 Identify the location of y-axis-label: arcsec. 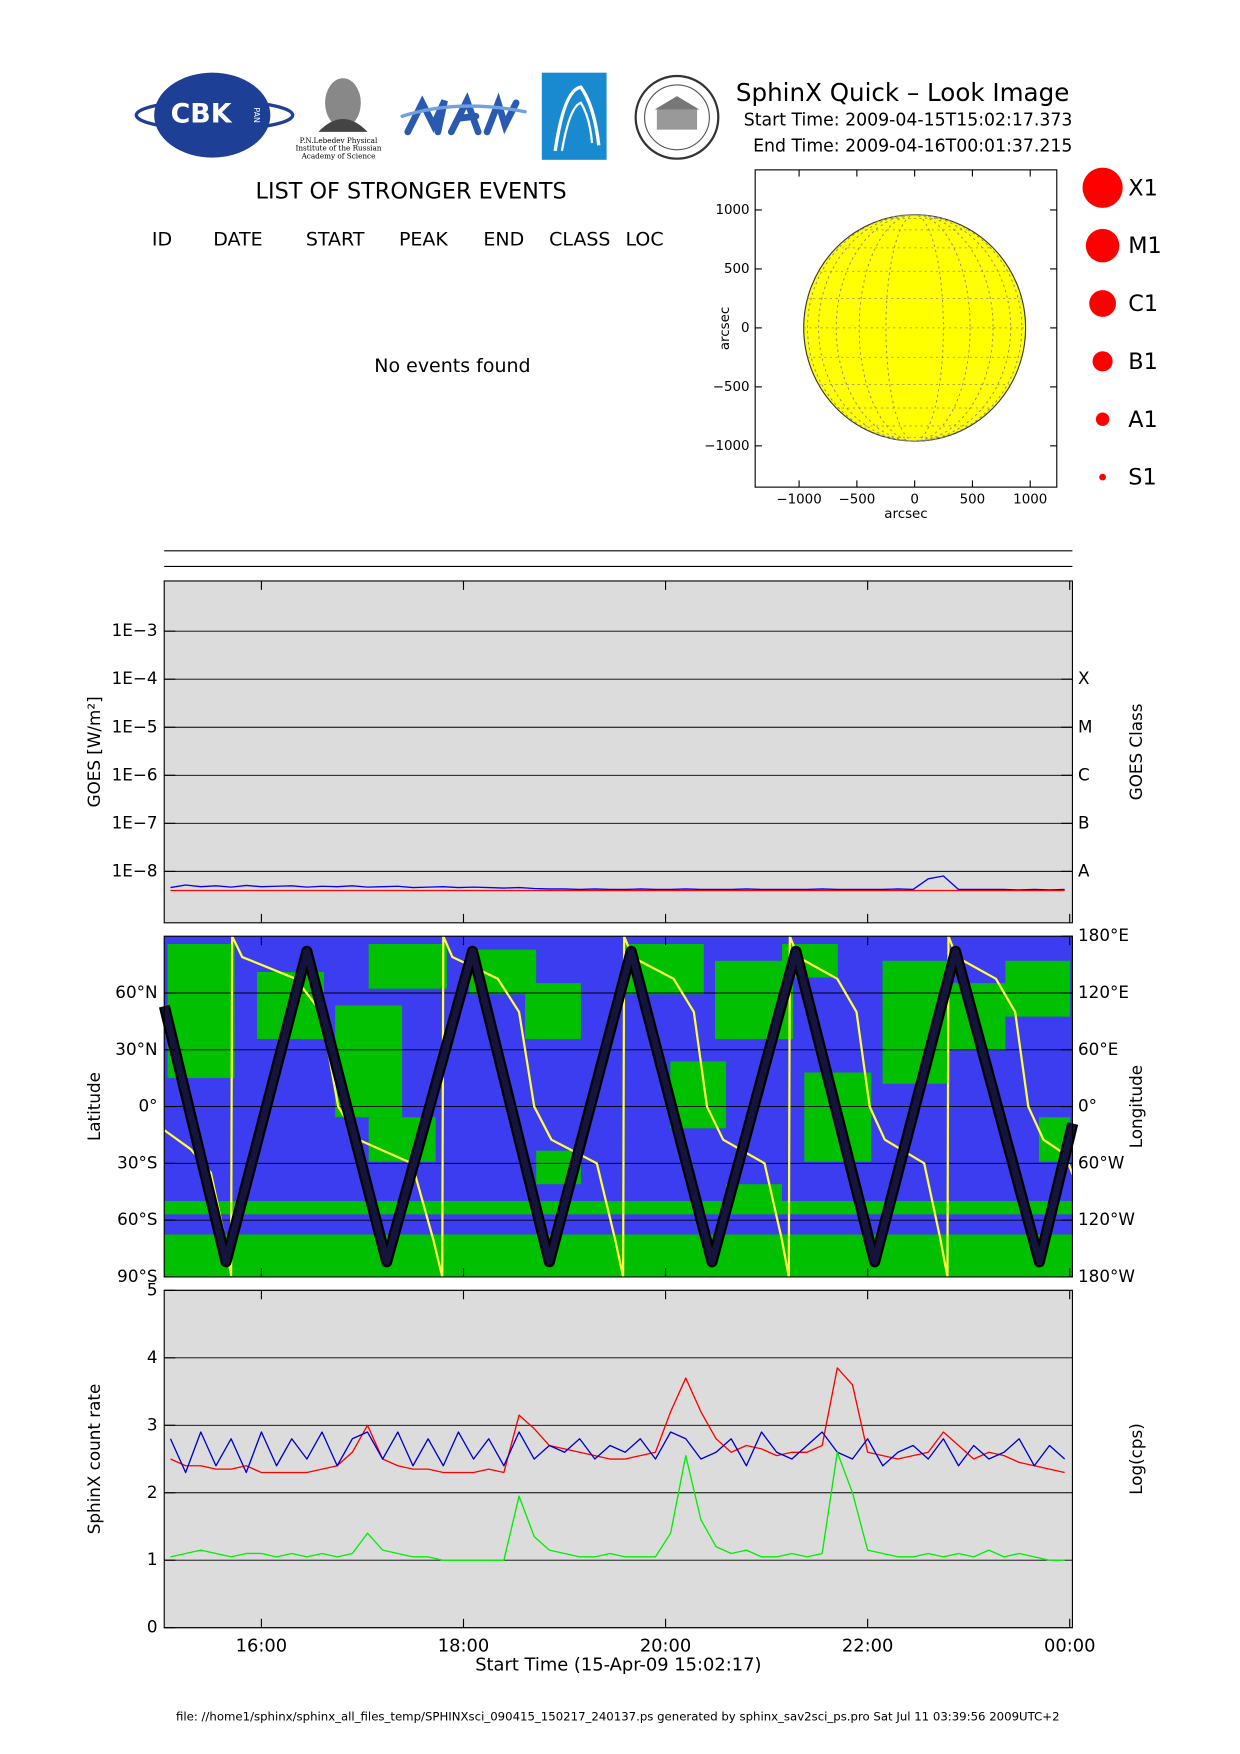
(725, 328).